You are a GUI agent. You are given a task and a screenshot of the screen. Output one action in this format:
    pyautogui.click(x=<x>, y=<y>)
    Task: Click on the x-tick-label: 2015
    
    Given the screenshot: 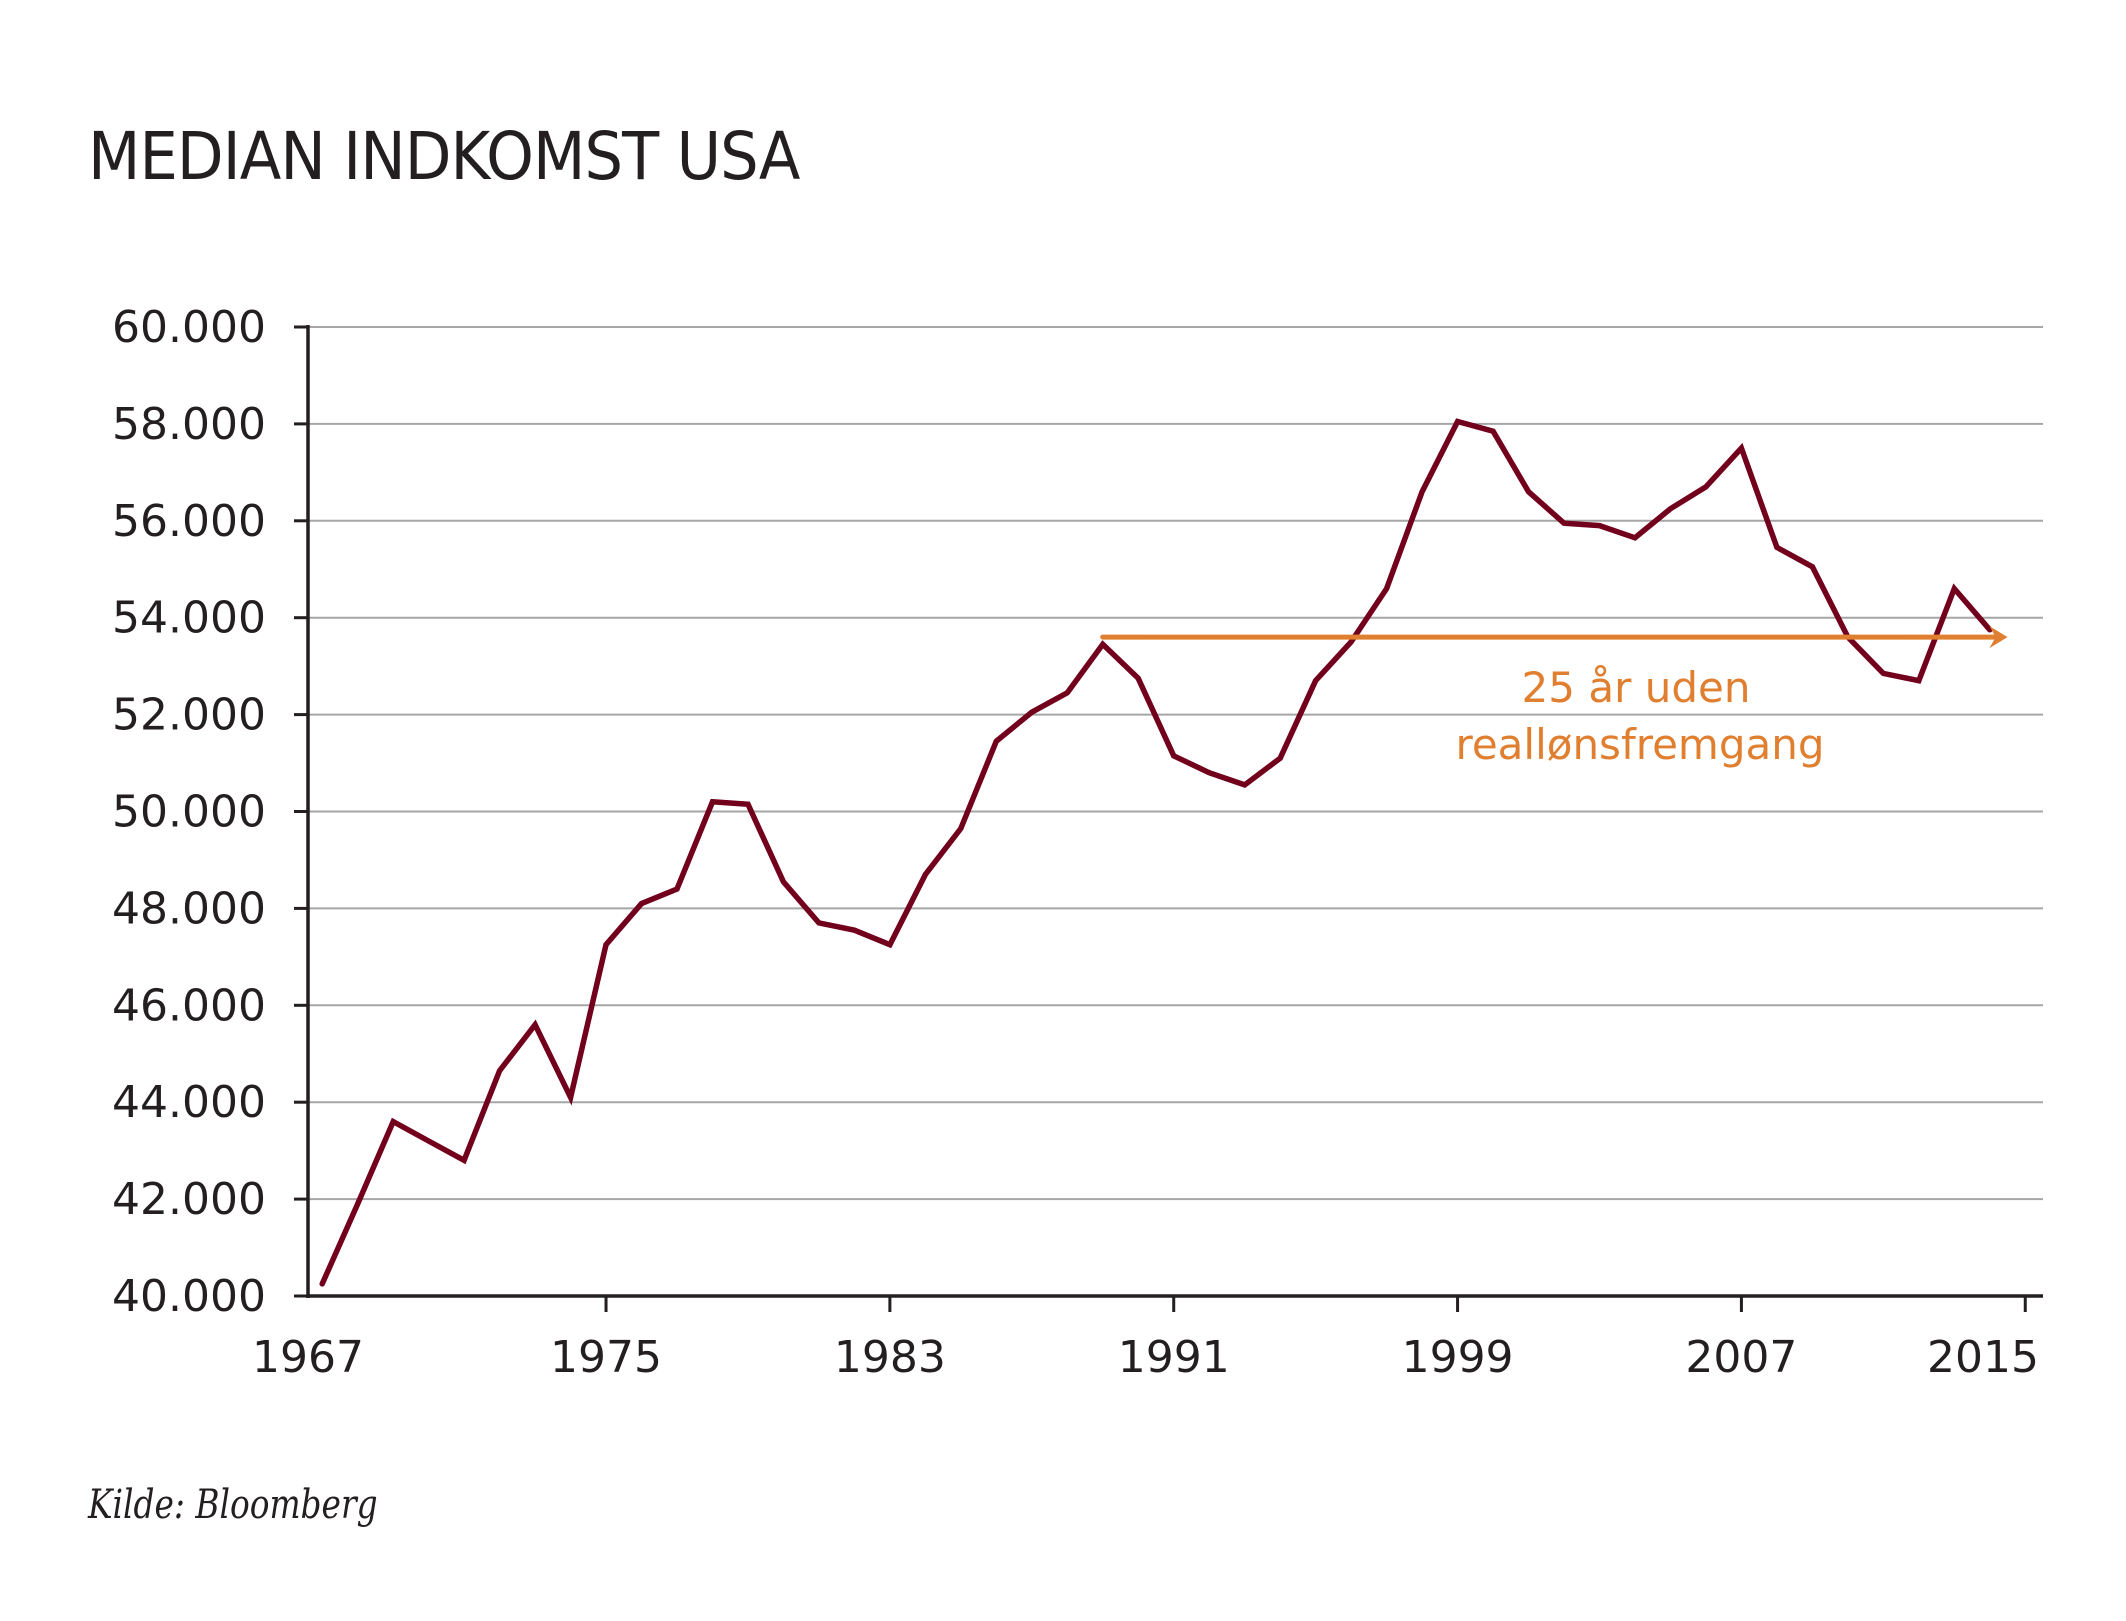 What is the action you would take?
    pyautogui.click(x=1983, y=1357)
    